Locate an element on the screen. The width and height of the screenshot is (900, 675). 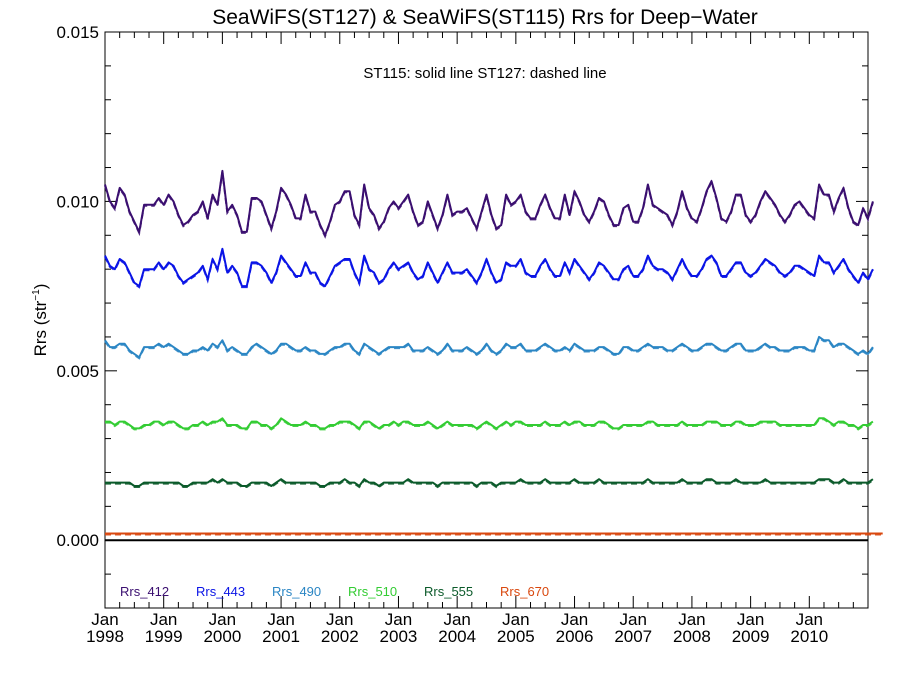
x-tick-year-label: 2007 is located at coordinates (633, 636).